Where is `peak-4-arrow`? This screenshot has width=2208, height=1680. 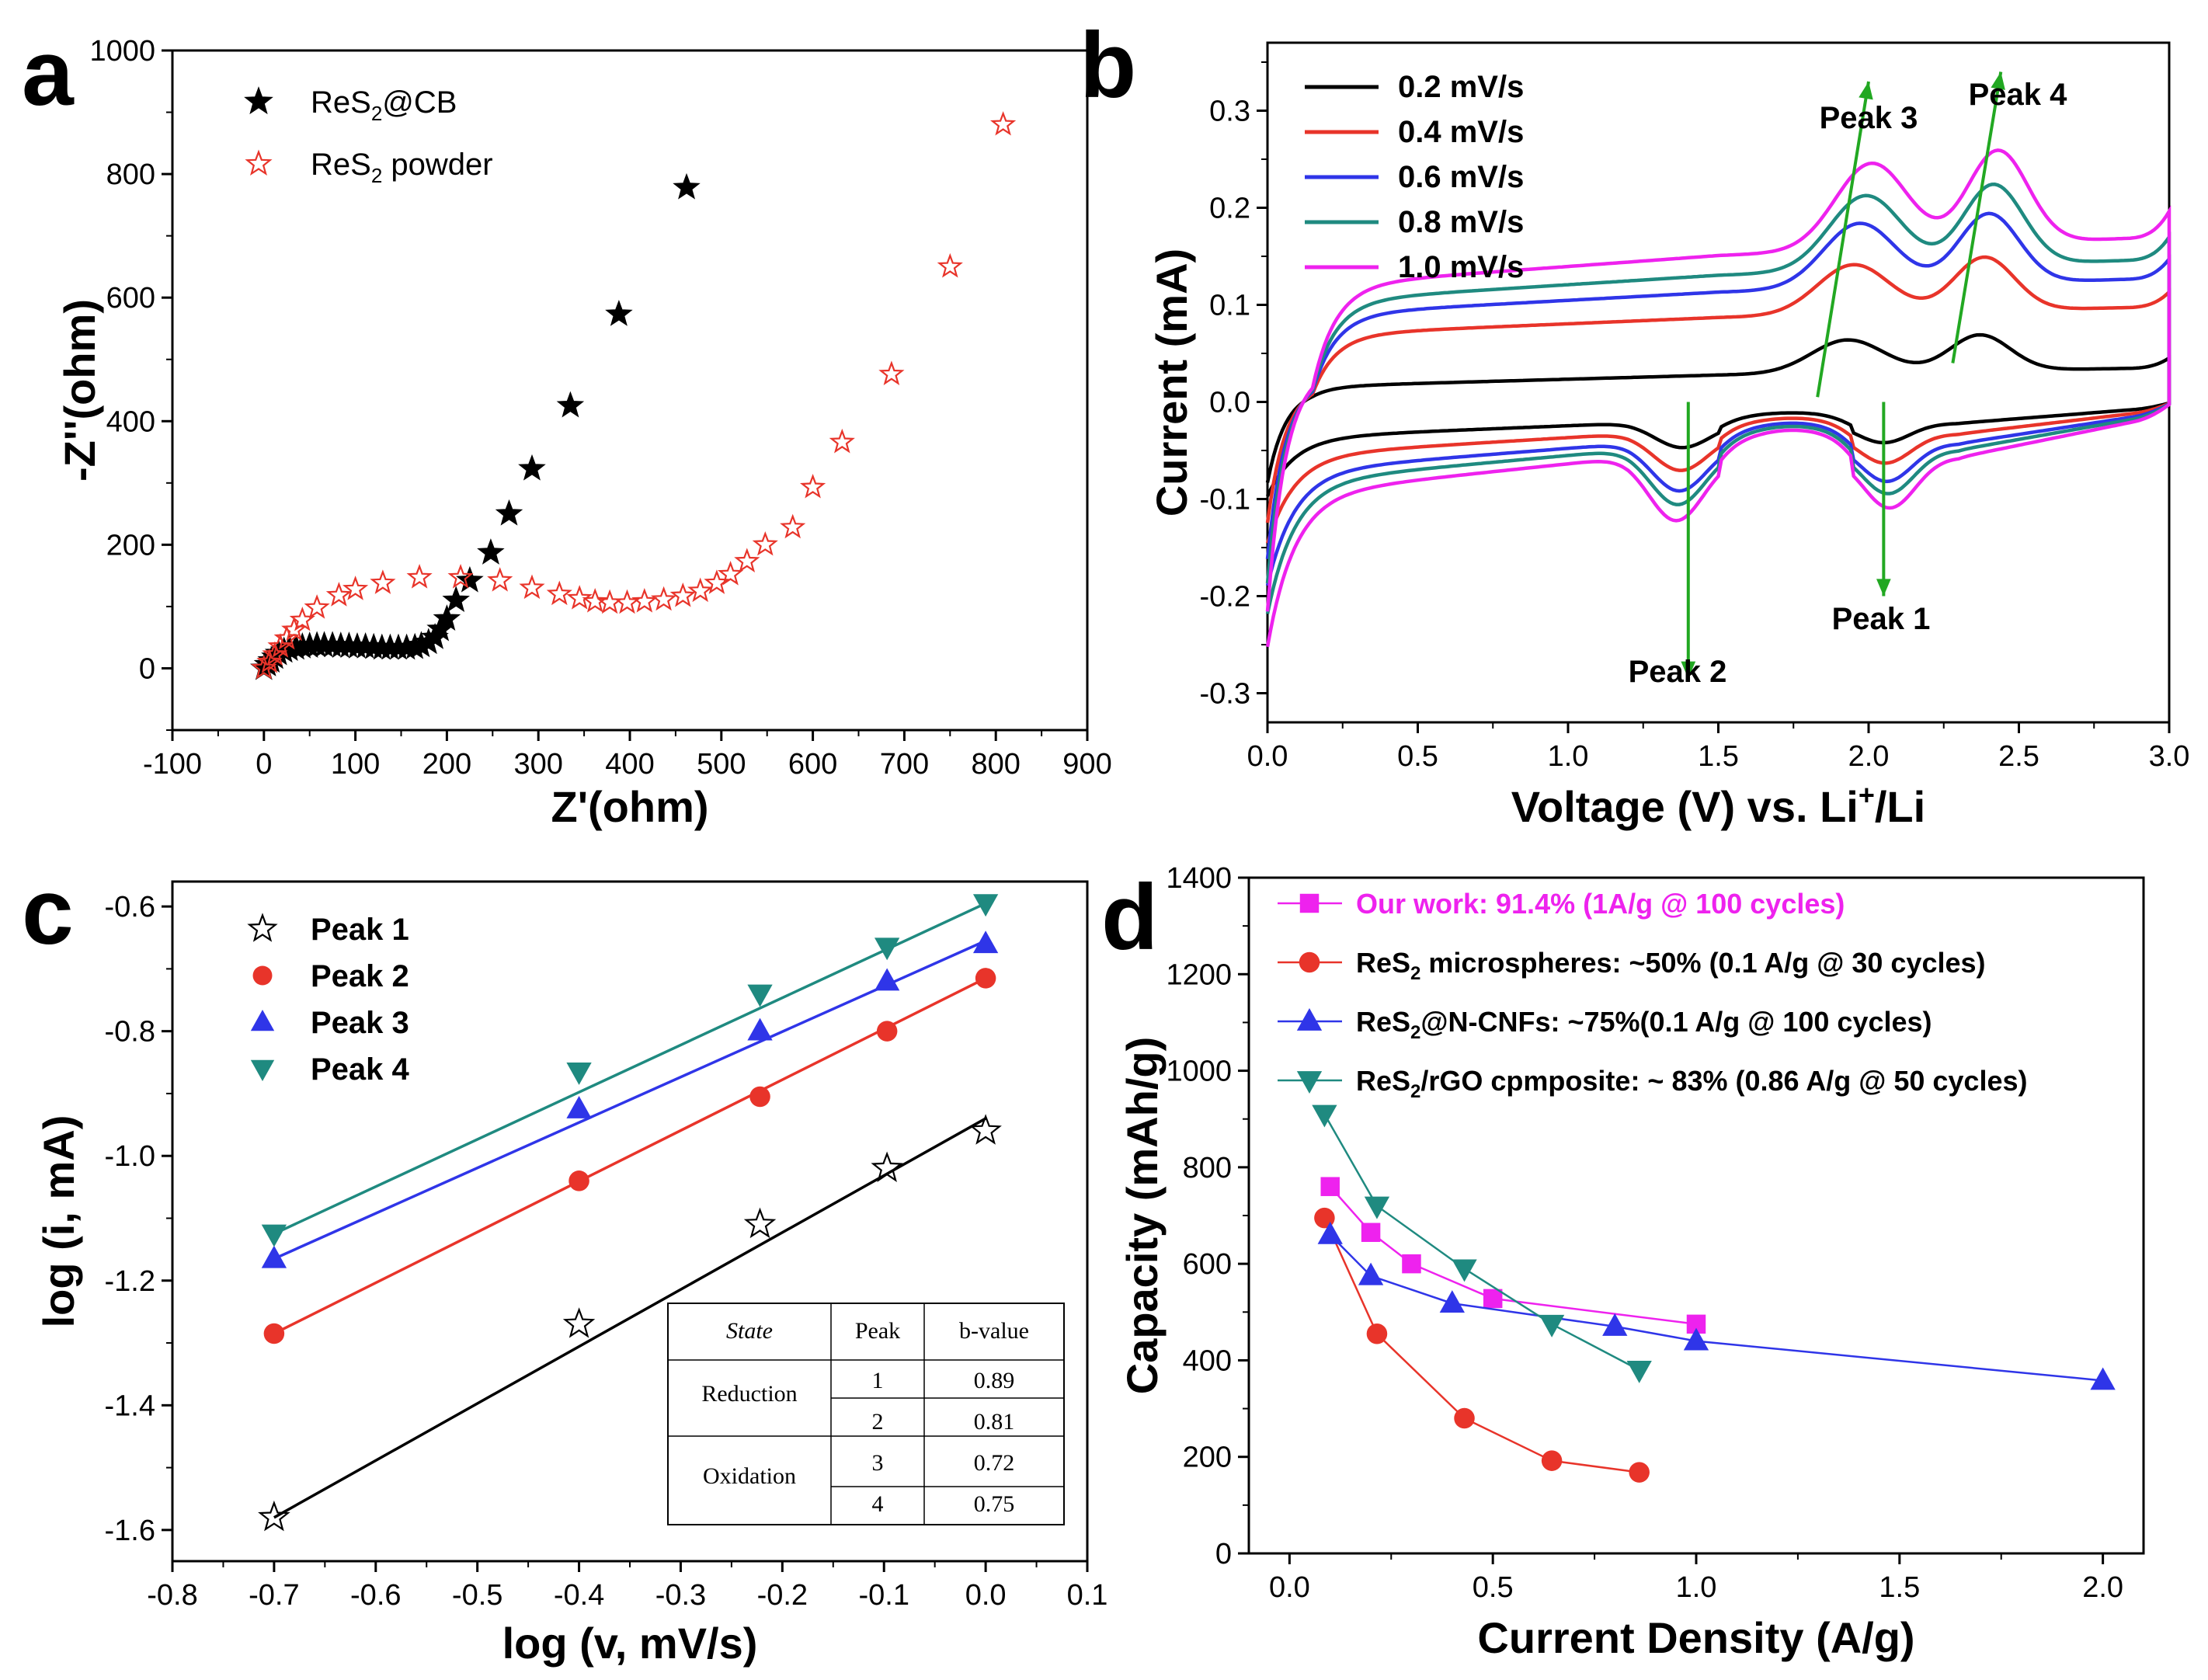
peak-4-arrow is located at coordinates (1977, 217).